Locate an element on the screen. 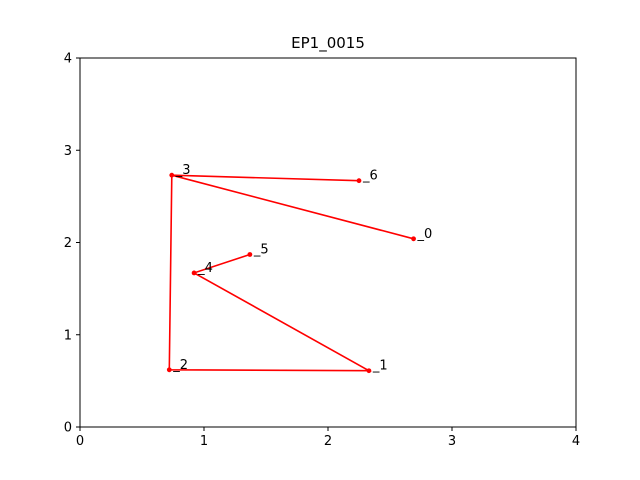  y-tick-label: 0 is located at coordinates (68, 428).